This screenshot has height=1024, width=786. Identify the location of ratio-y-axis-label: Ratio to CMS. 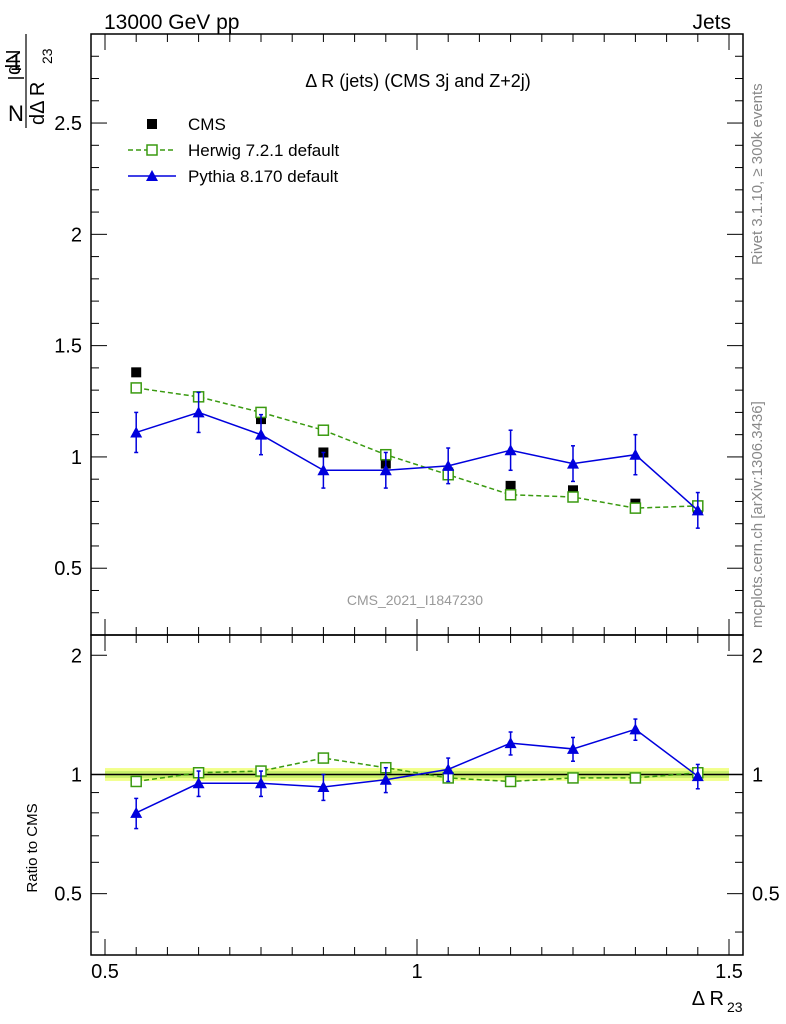
(32, 847).